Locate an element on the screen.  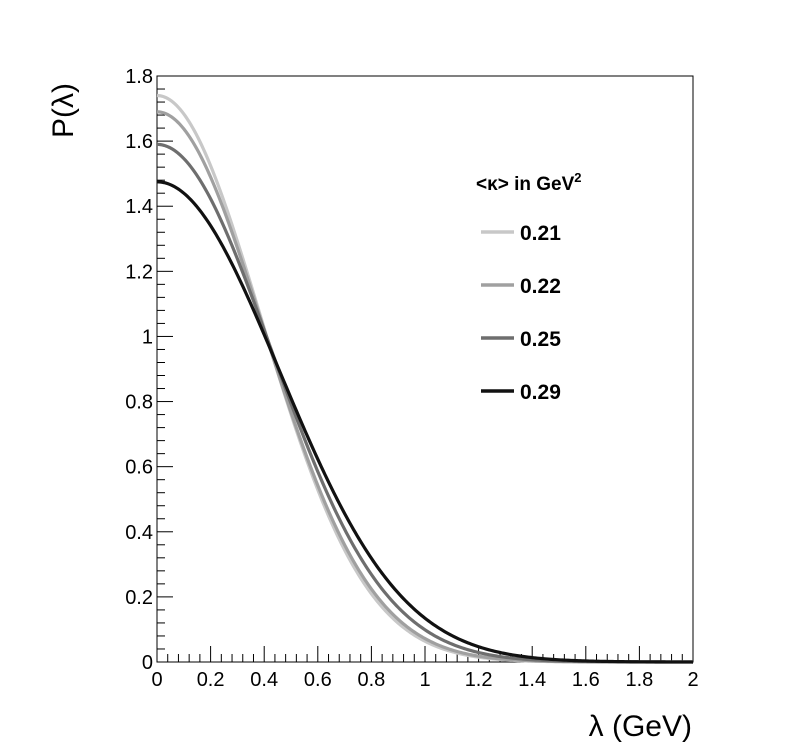
y-tick-label: 1.4 is located at coordinates (139, 207).